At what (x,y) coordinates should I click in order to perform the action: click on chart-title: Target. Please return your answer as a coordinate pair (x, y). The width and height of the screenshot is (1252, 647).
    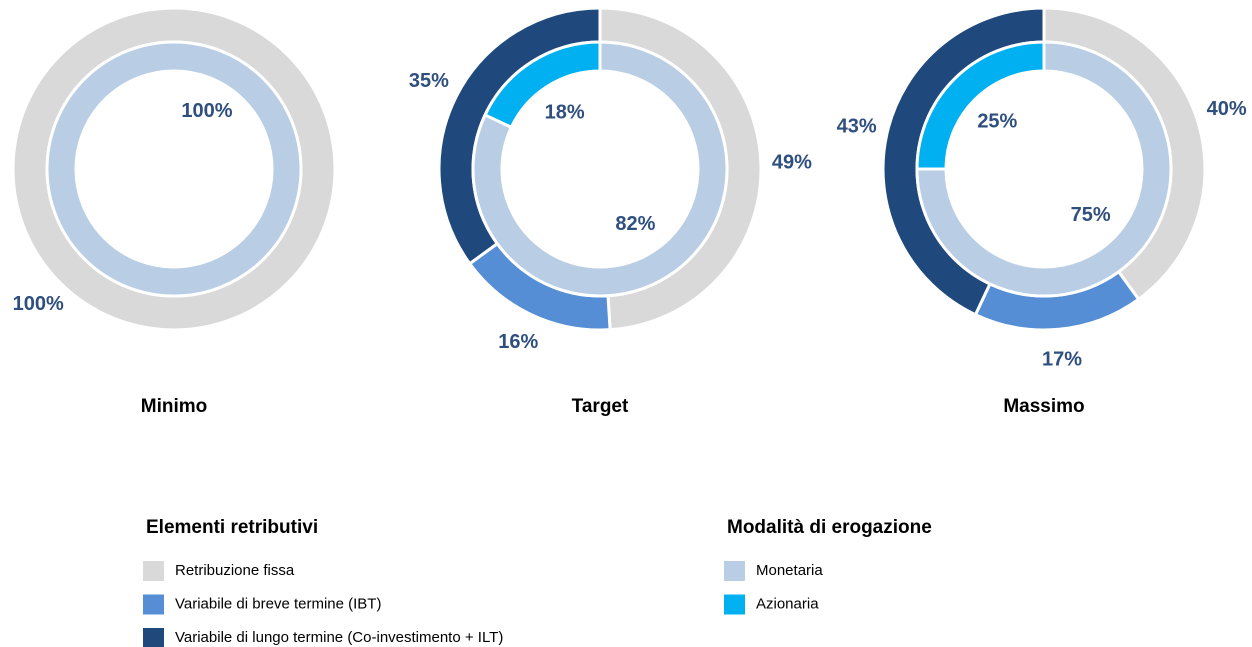
    Looking at the image, I should click on (600, 406).